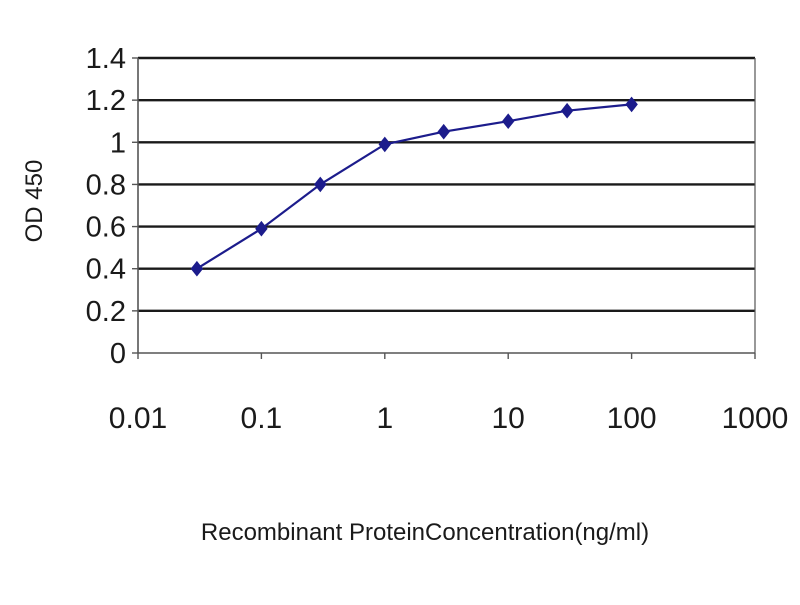 The height and width of the screenshot is (605, 800). Describe the element at coordinates (632, 418) in the screenshot. I see `x-tick-label: 100` at that location.